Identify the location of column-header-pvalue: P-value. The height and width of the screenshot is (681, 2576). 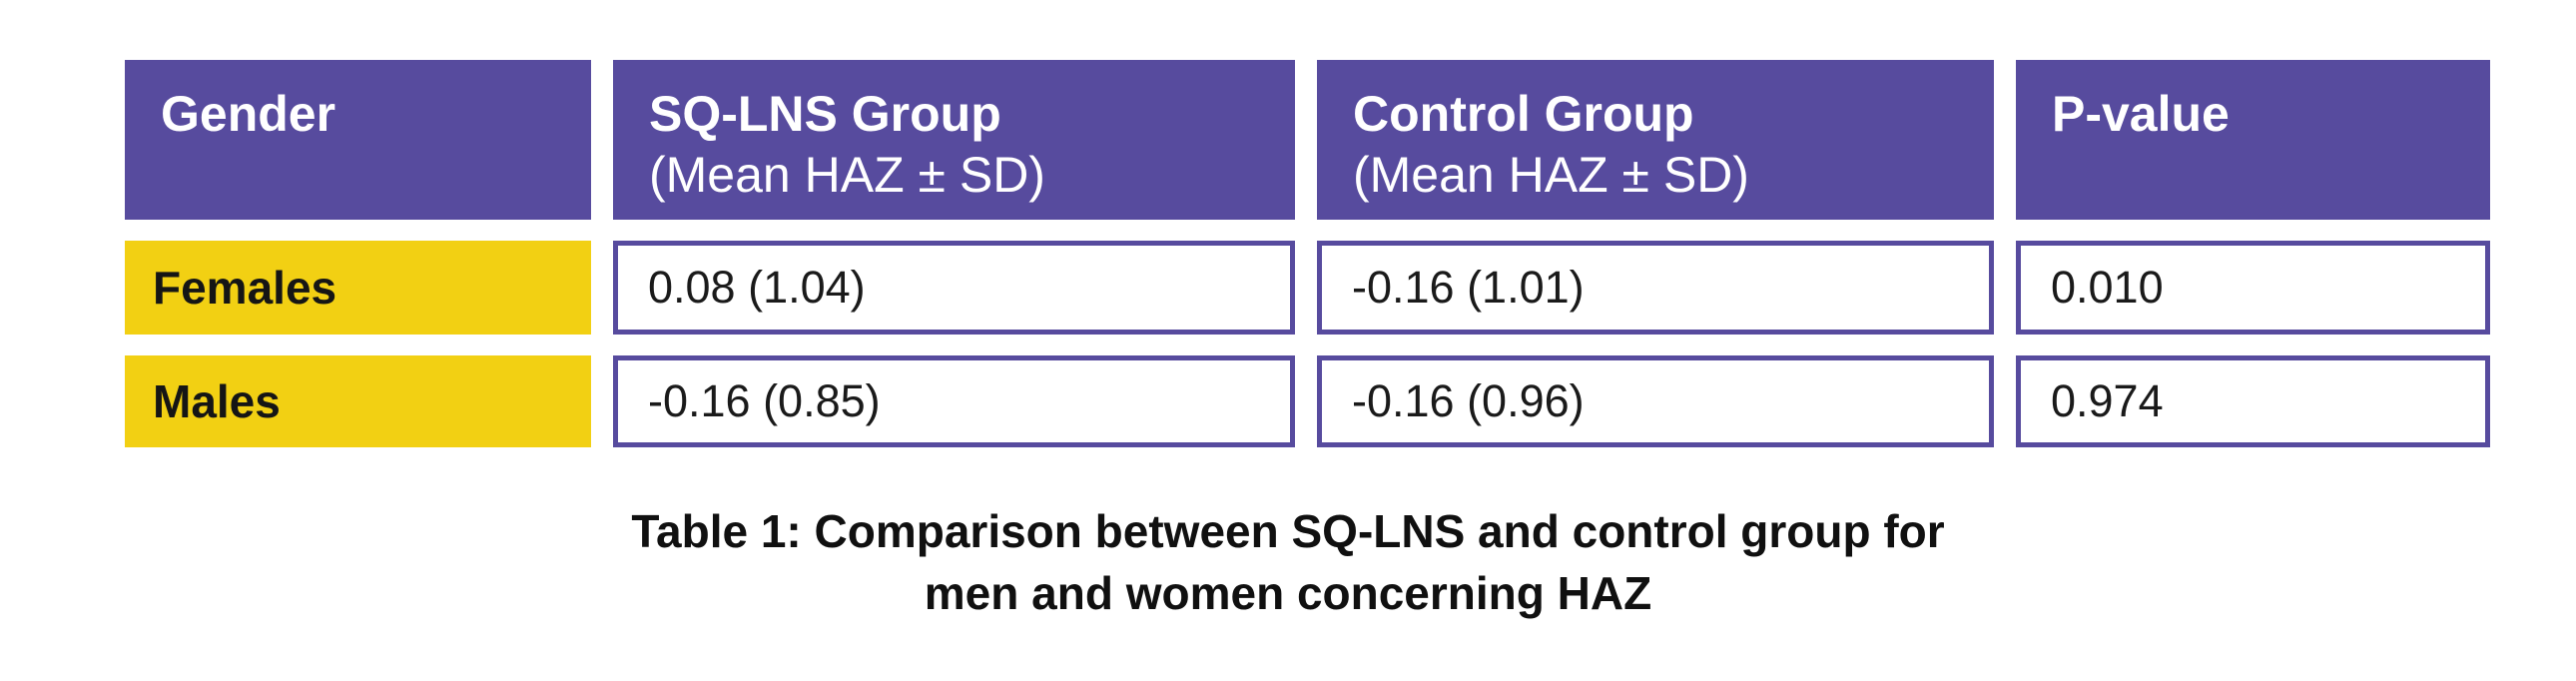
(2253, 140).